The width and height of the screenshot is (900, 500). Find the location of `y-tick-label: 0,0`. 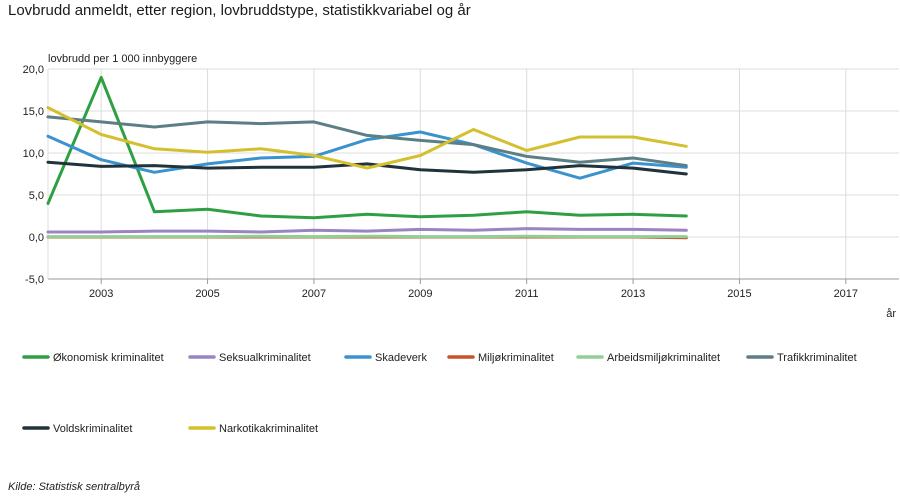

y-tick-label: 0,0 is located at coordinates (36, 238).